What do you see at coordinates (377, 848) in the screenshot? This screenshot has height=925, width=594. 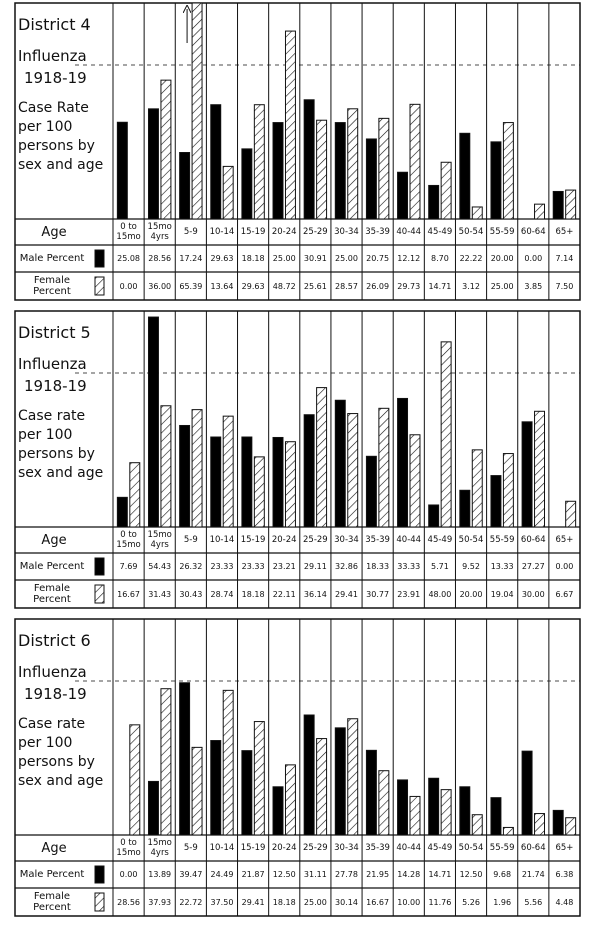 I see `x-tick-label: 35-39` at bounding box center [377, 848].